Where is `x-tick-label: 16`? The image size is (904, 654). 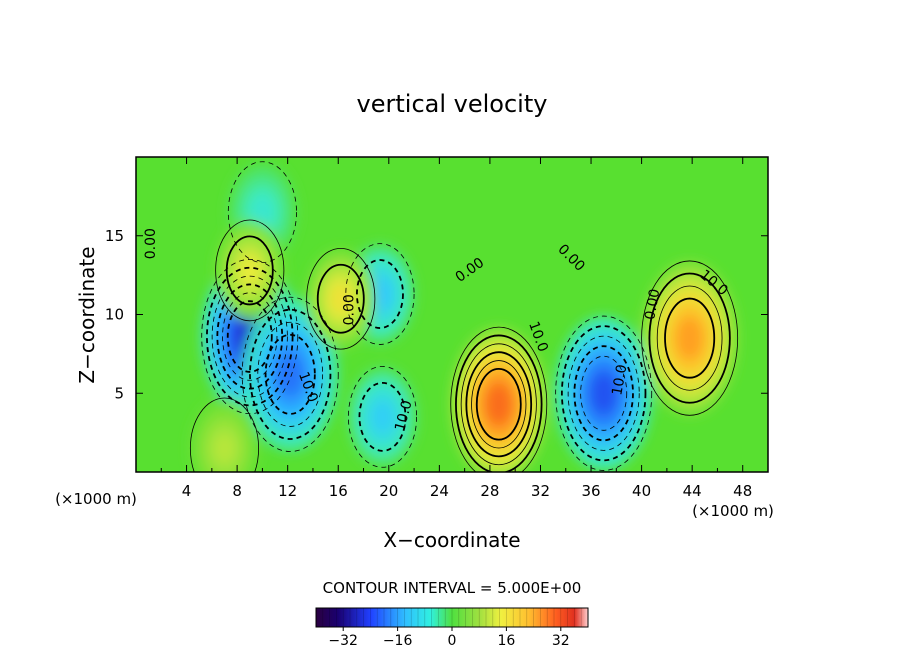 x-tick-label: 16 is located at coordinates (338, 491).